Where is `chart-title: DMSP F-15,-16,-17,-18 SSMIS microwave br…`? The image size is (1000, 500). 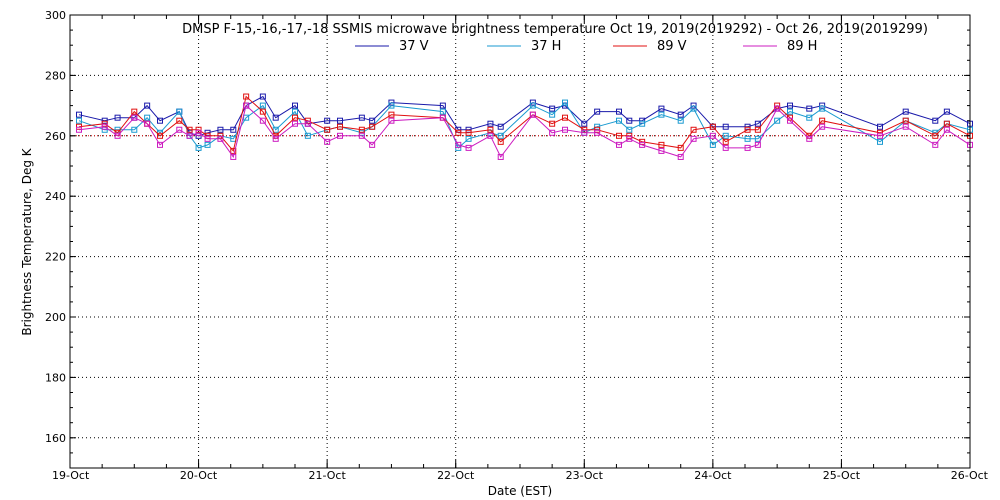 chart-title: DMSP F-15,-16,-17,-18 SSMIS microwave br… is located at coordinates (555, 29).